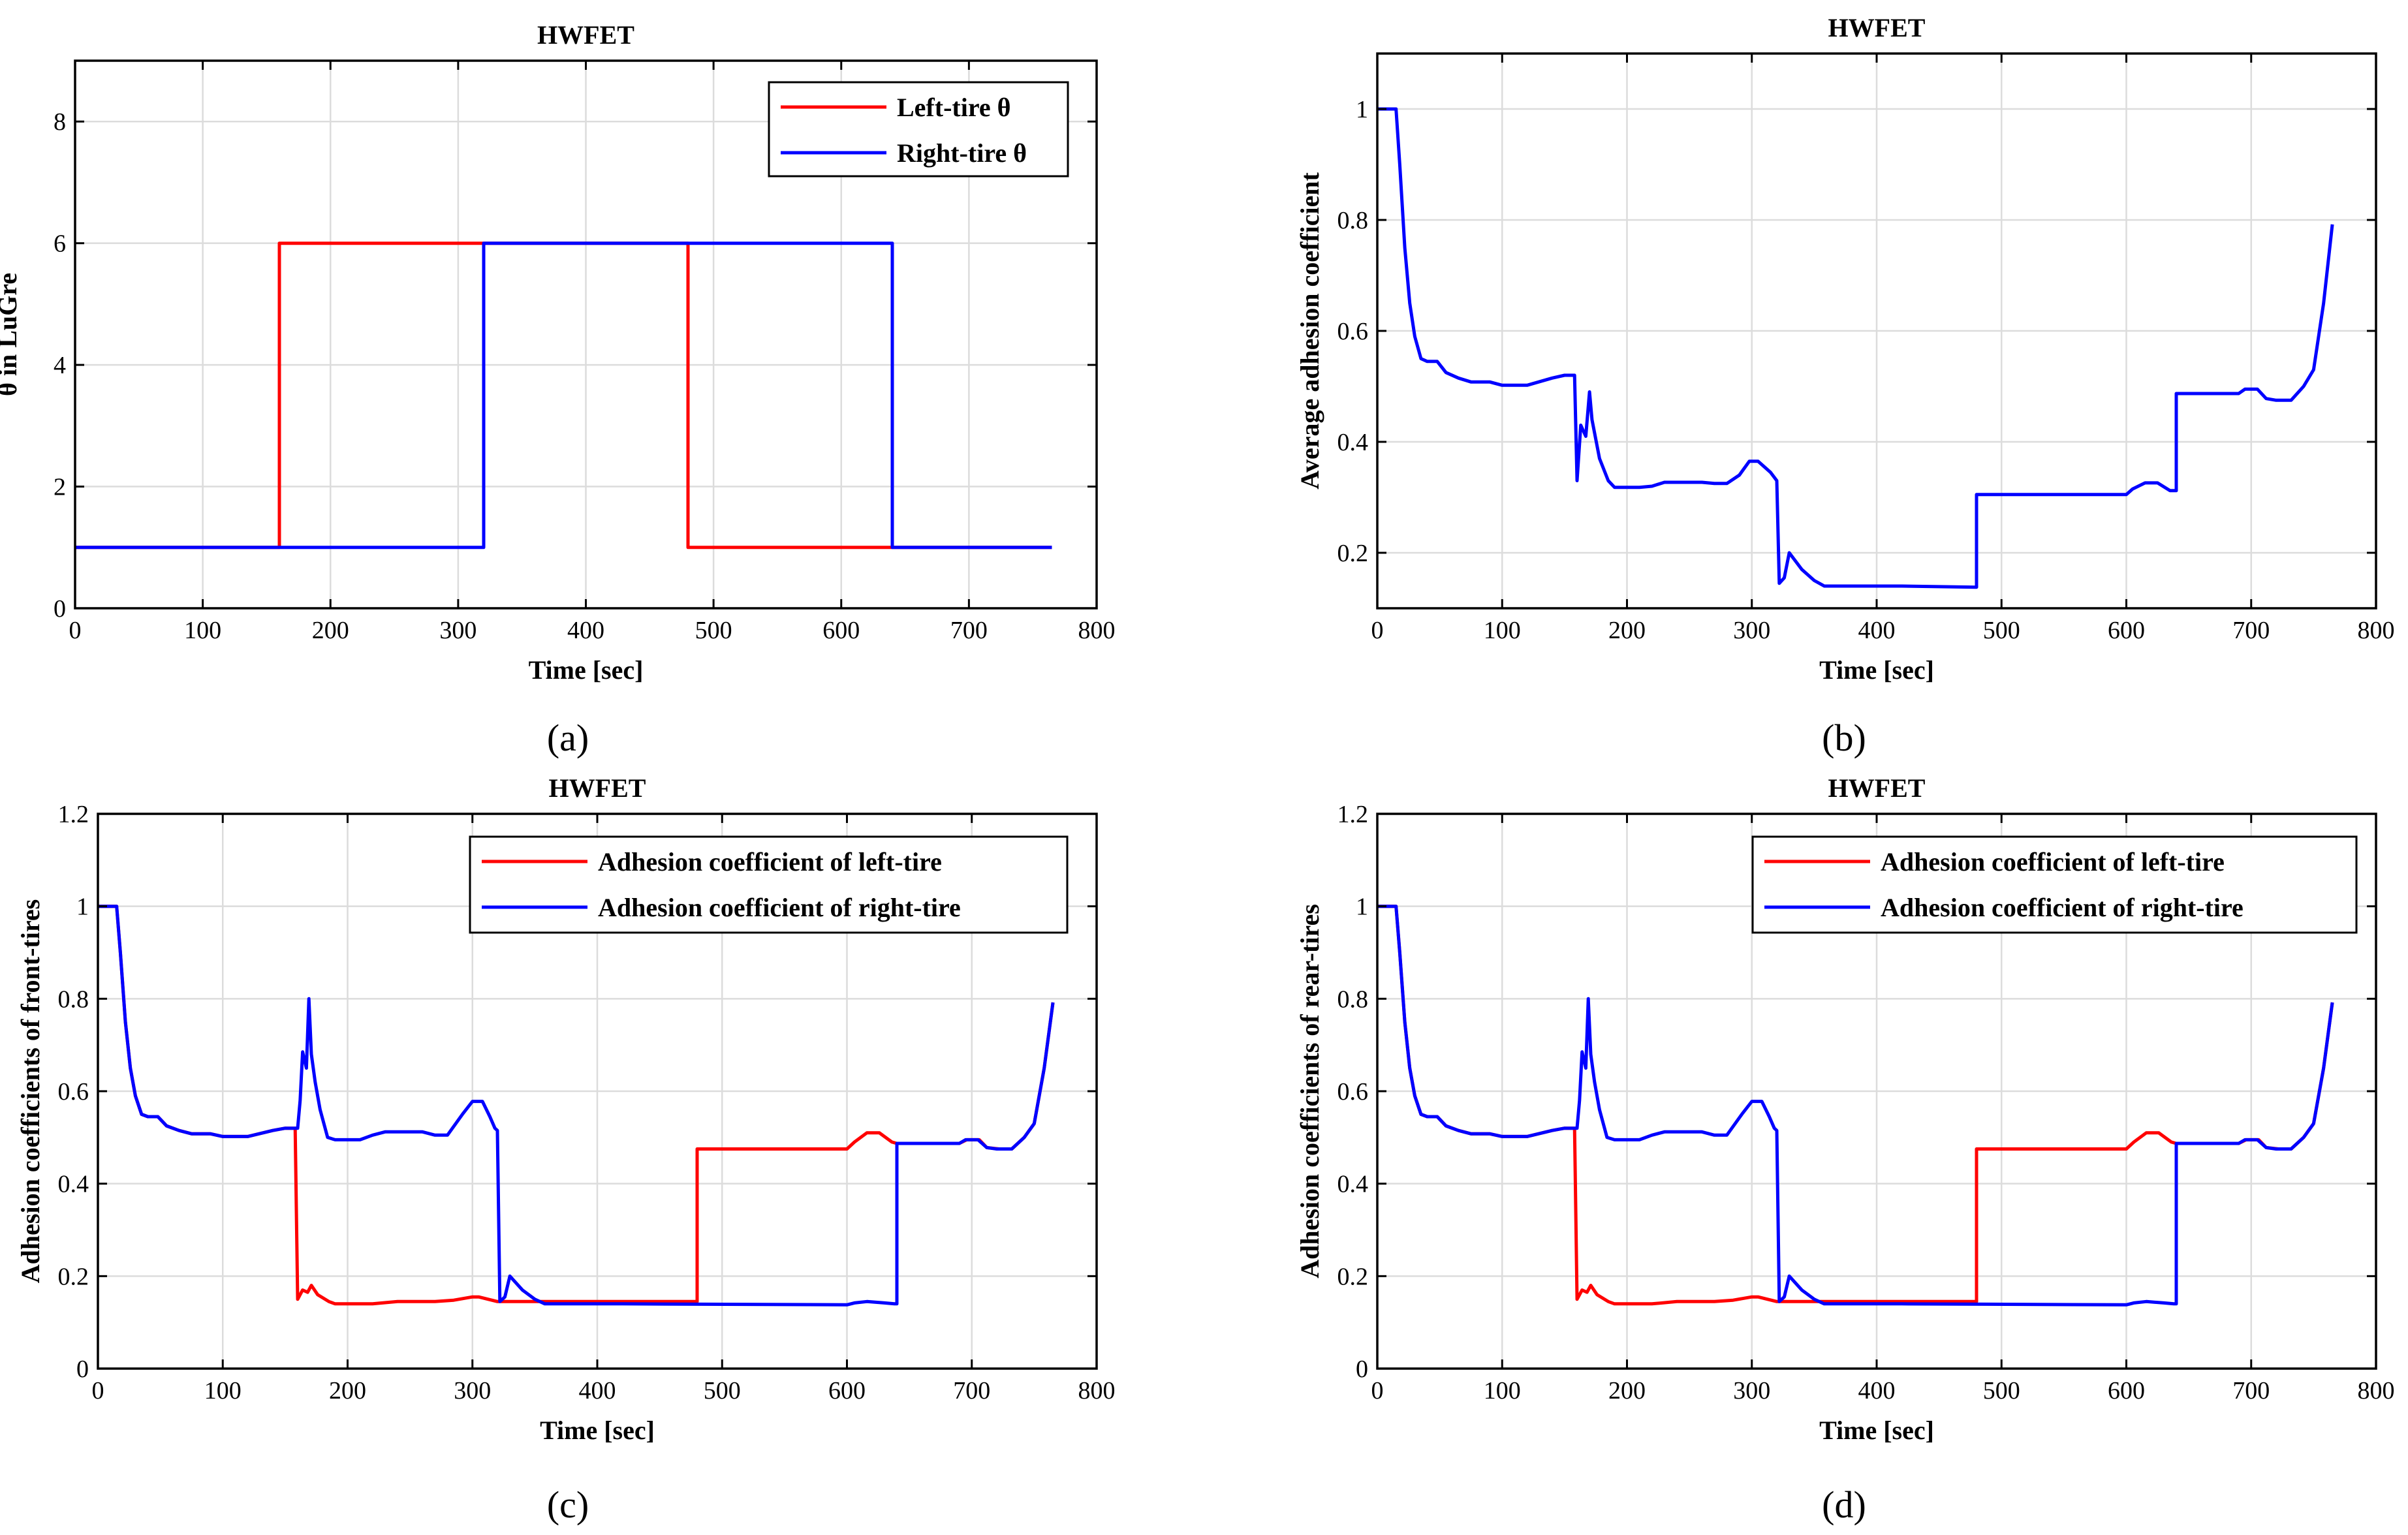 This screenshot has height=1535, width=2408. What do you see at coordinates (1309, 1092) in the screenshot?
I see `y-axis-label: Adhesion coefficients of rear-tires` at bounding box center [1309, 1092].